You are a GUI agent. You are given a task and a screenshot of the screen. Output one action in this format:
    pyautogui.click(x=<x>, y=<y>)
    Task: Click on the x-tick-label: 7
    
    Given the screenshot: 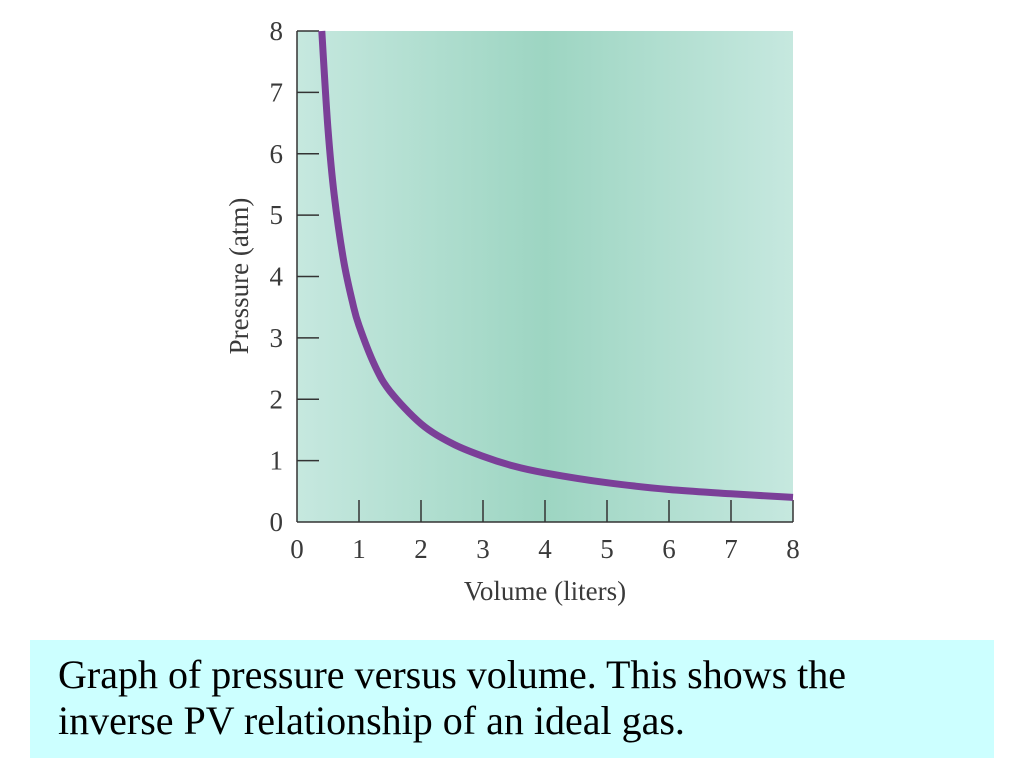 What is the action you would take?
    pyautogui.click(x=731, y=549)
    